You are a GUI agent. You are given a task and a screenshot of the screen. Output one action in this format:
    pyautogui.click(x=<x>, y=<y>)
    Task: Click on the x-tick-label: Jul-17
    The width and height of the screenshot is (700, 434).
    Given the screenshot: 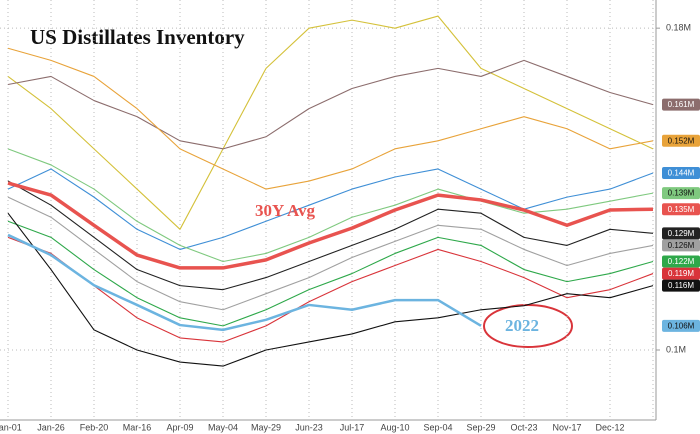 What is the action you would take?
    pyautogui.click(x=352, y=427)
    